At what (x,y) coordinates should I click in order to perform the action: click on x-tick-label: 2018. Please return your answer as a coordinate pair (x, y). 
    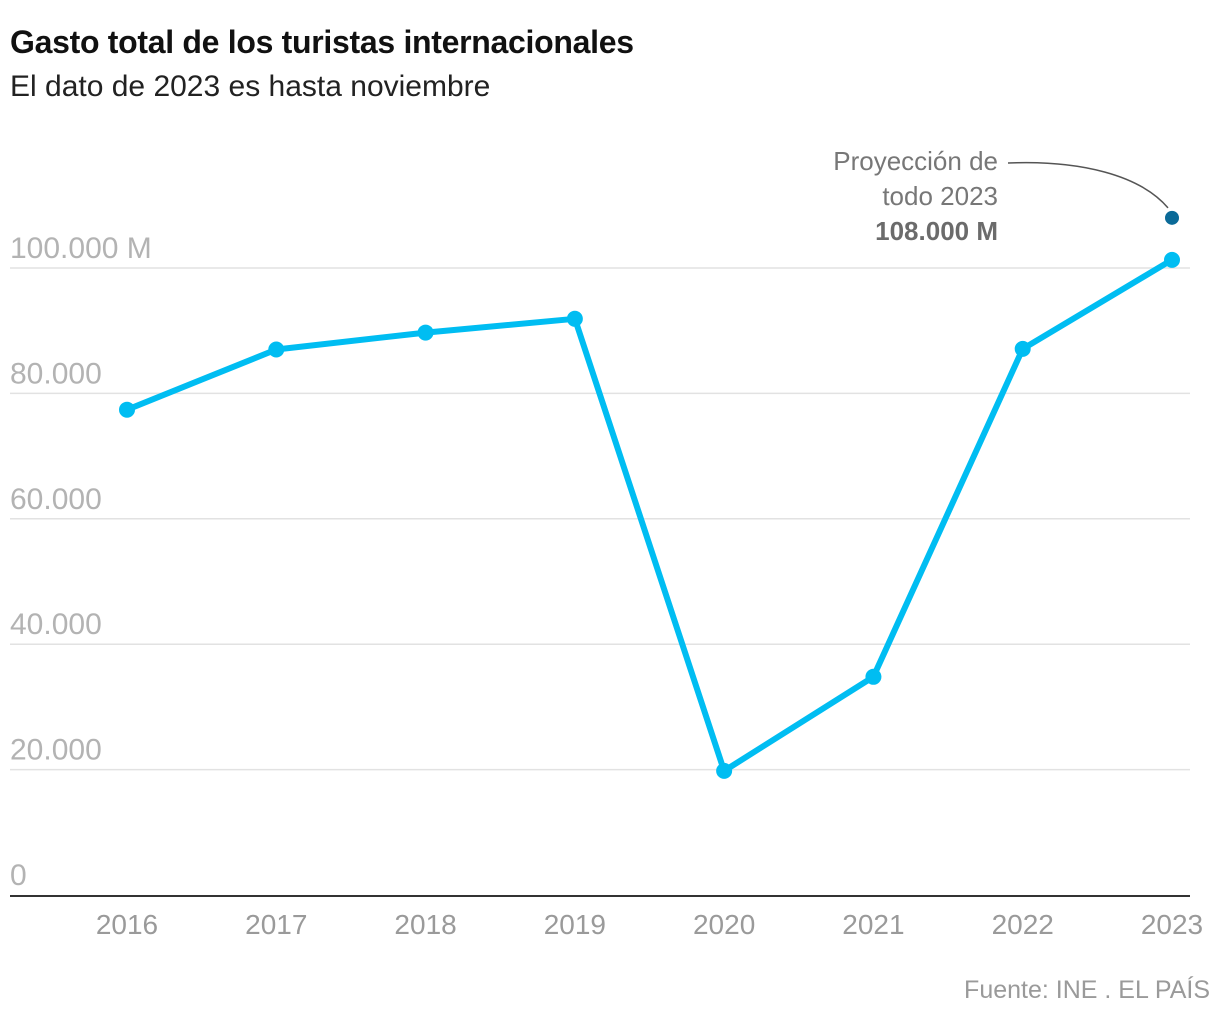
    Looking at the image, I should click on (425, 924).